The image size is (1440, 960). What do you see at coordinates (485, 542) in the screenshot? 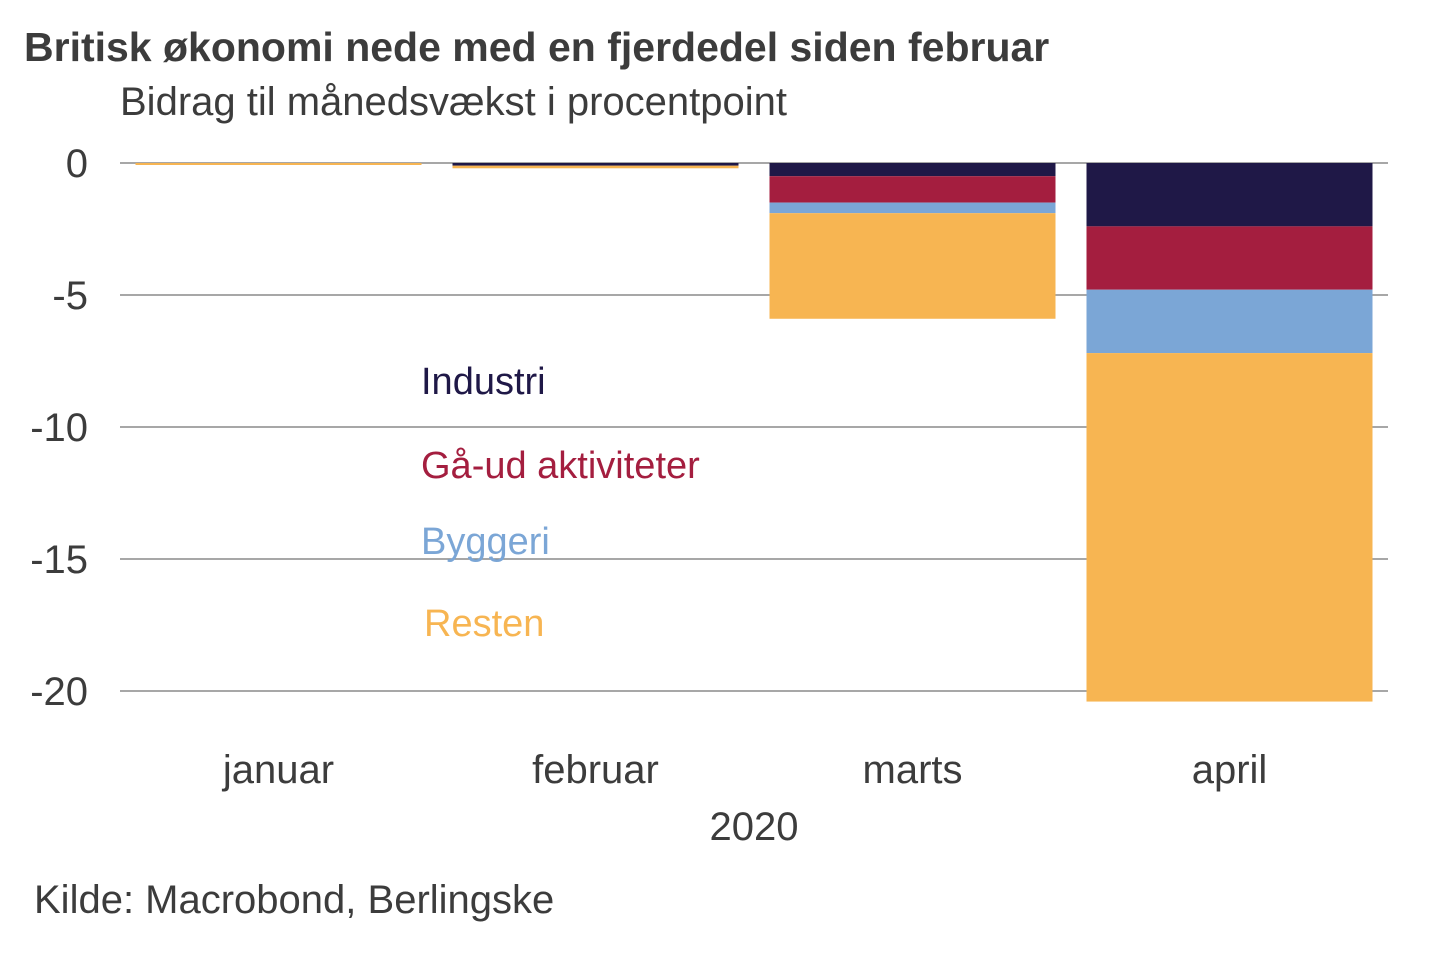
I see `legend-entry: Byggeri` at bounding box center [485, 542].